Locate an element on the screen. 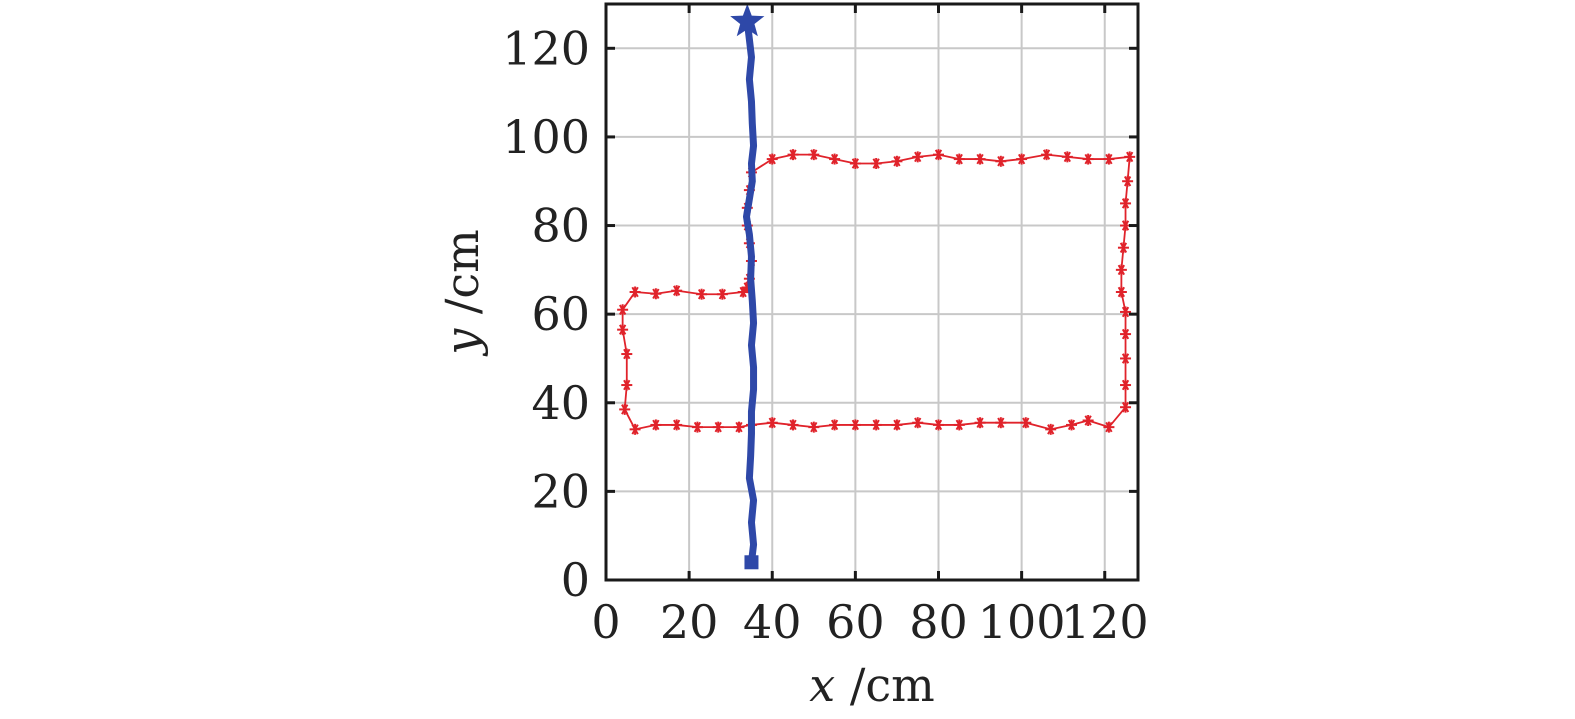  x-axis-var: x is located at coordinates (822, 685).